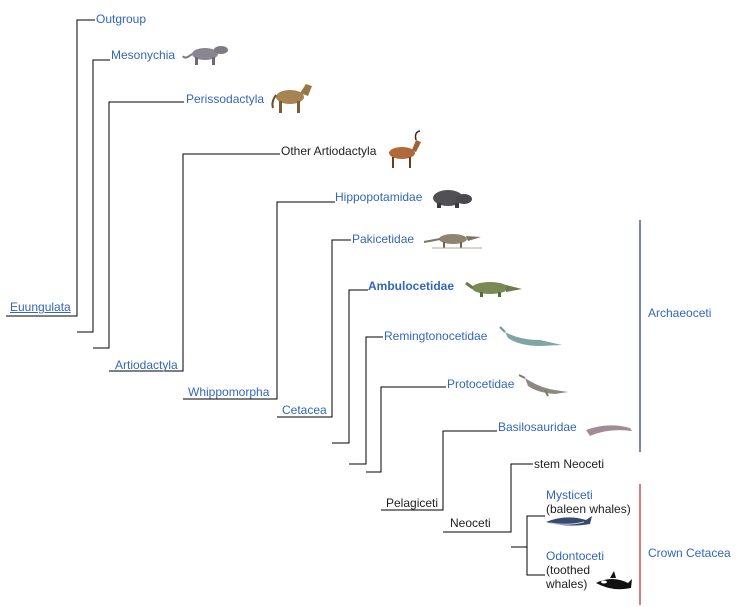  Describe the element at coordinates (689, 553) in the screenshot. I see `group-crown-cetacea: Crown Cetacea` at that location.